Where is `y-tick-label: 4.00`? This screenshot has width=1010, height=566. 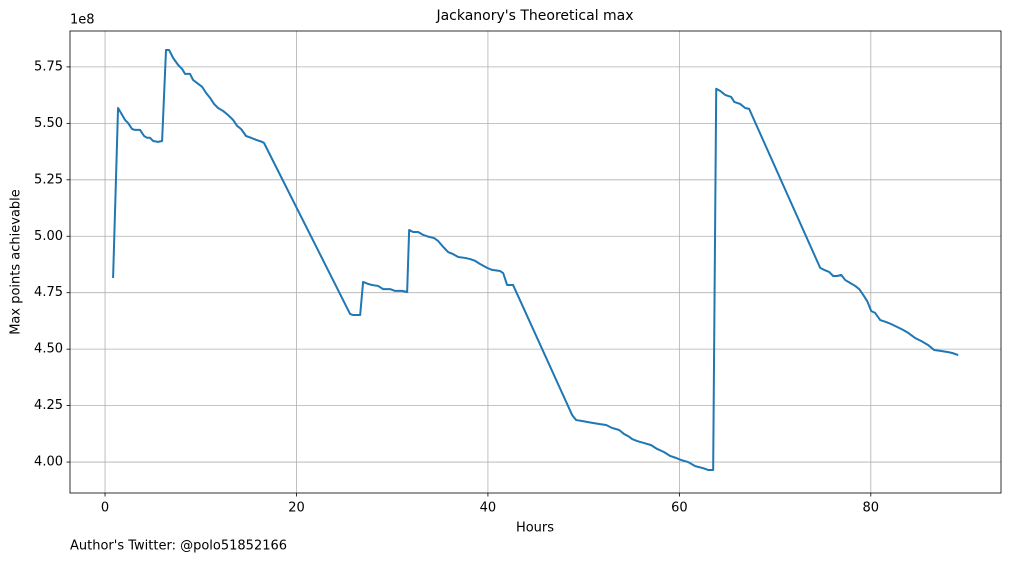
y-tick-label: 4.00 is located at coordinates (48, 462).